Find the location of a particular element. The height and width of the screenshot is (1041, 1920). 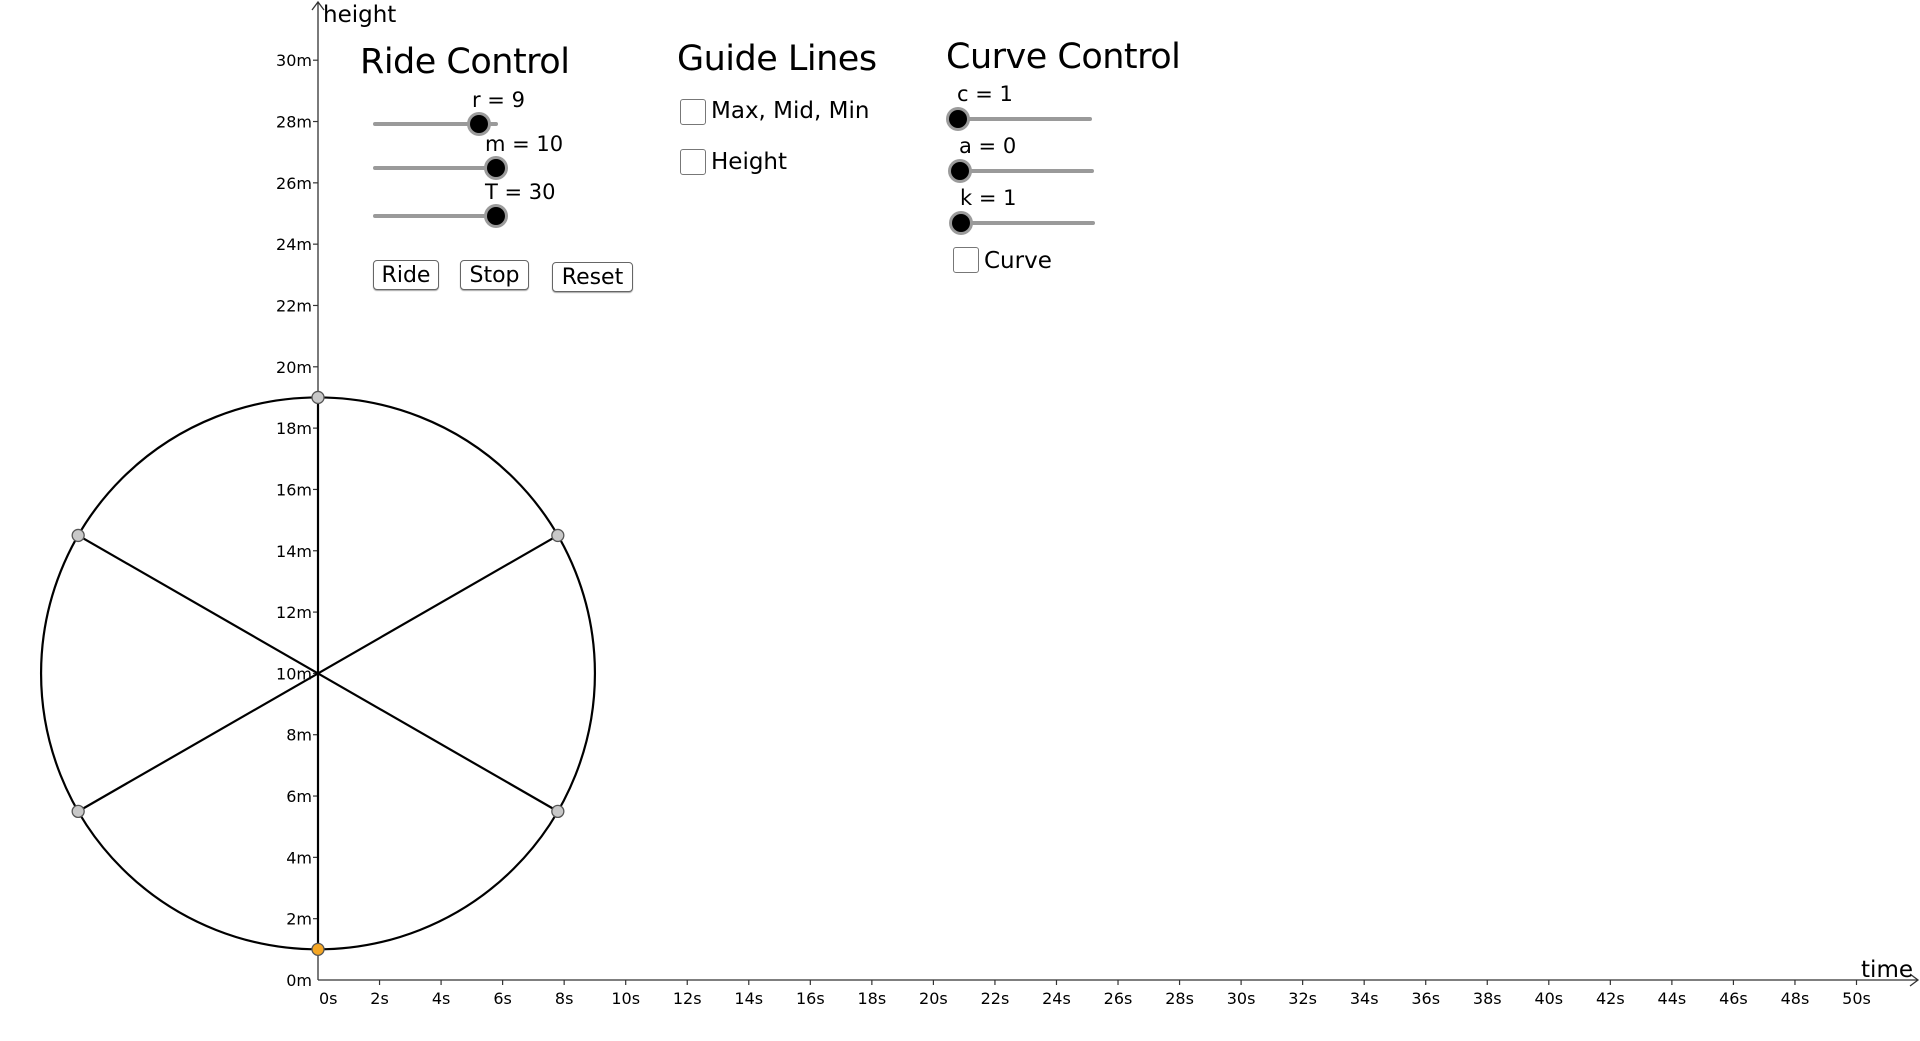

slider-T-knob is located at coordinates (496, 216).